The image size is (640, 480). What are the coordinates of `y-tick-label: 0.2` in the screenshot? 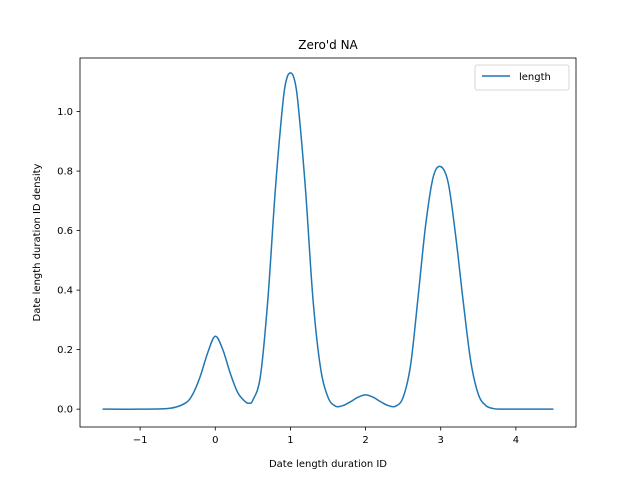 It's located at (65, 350).